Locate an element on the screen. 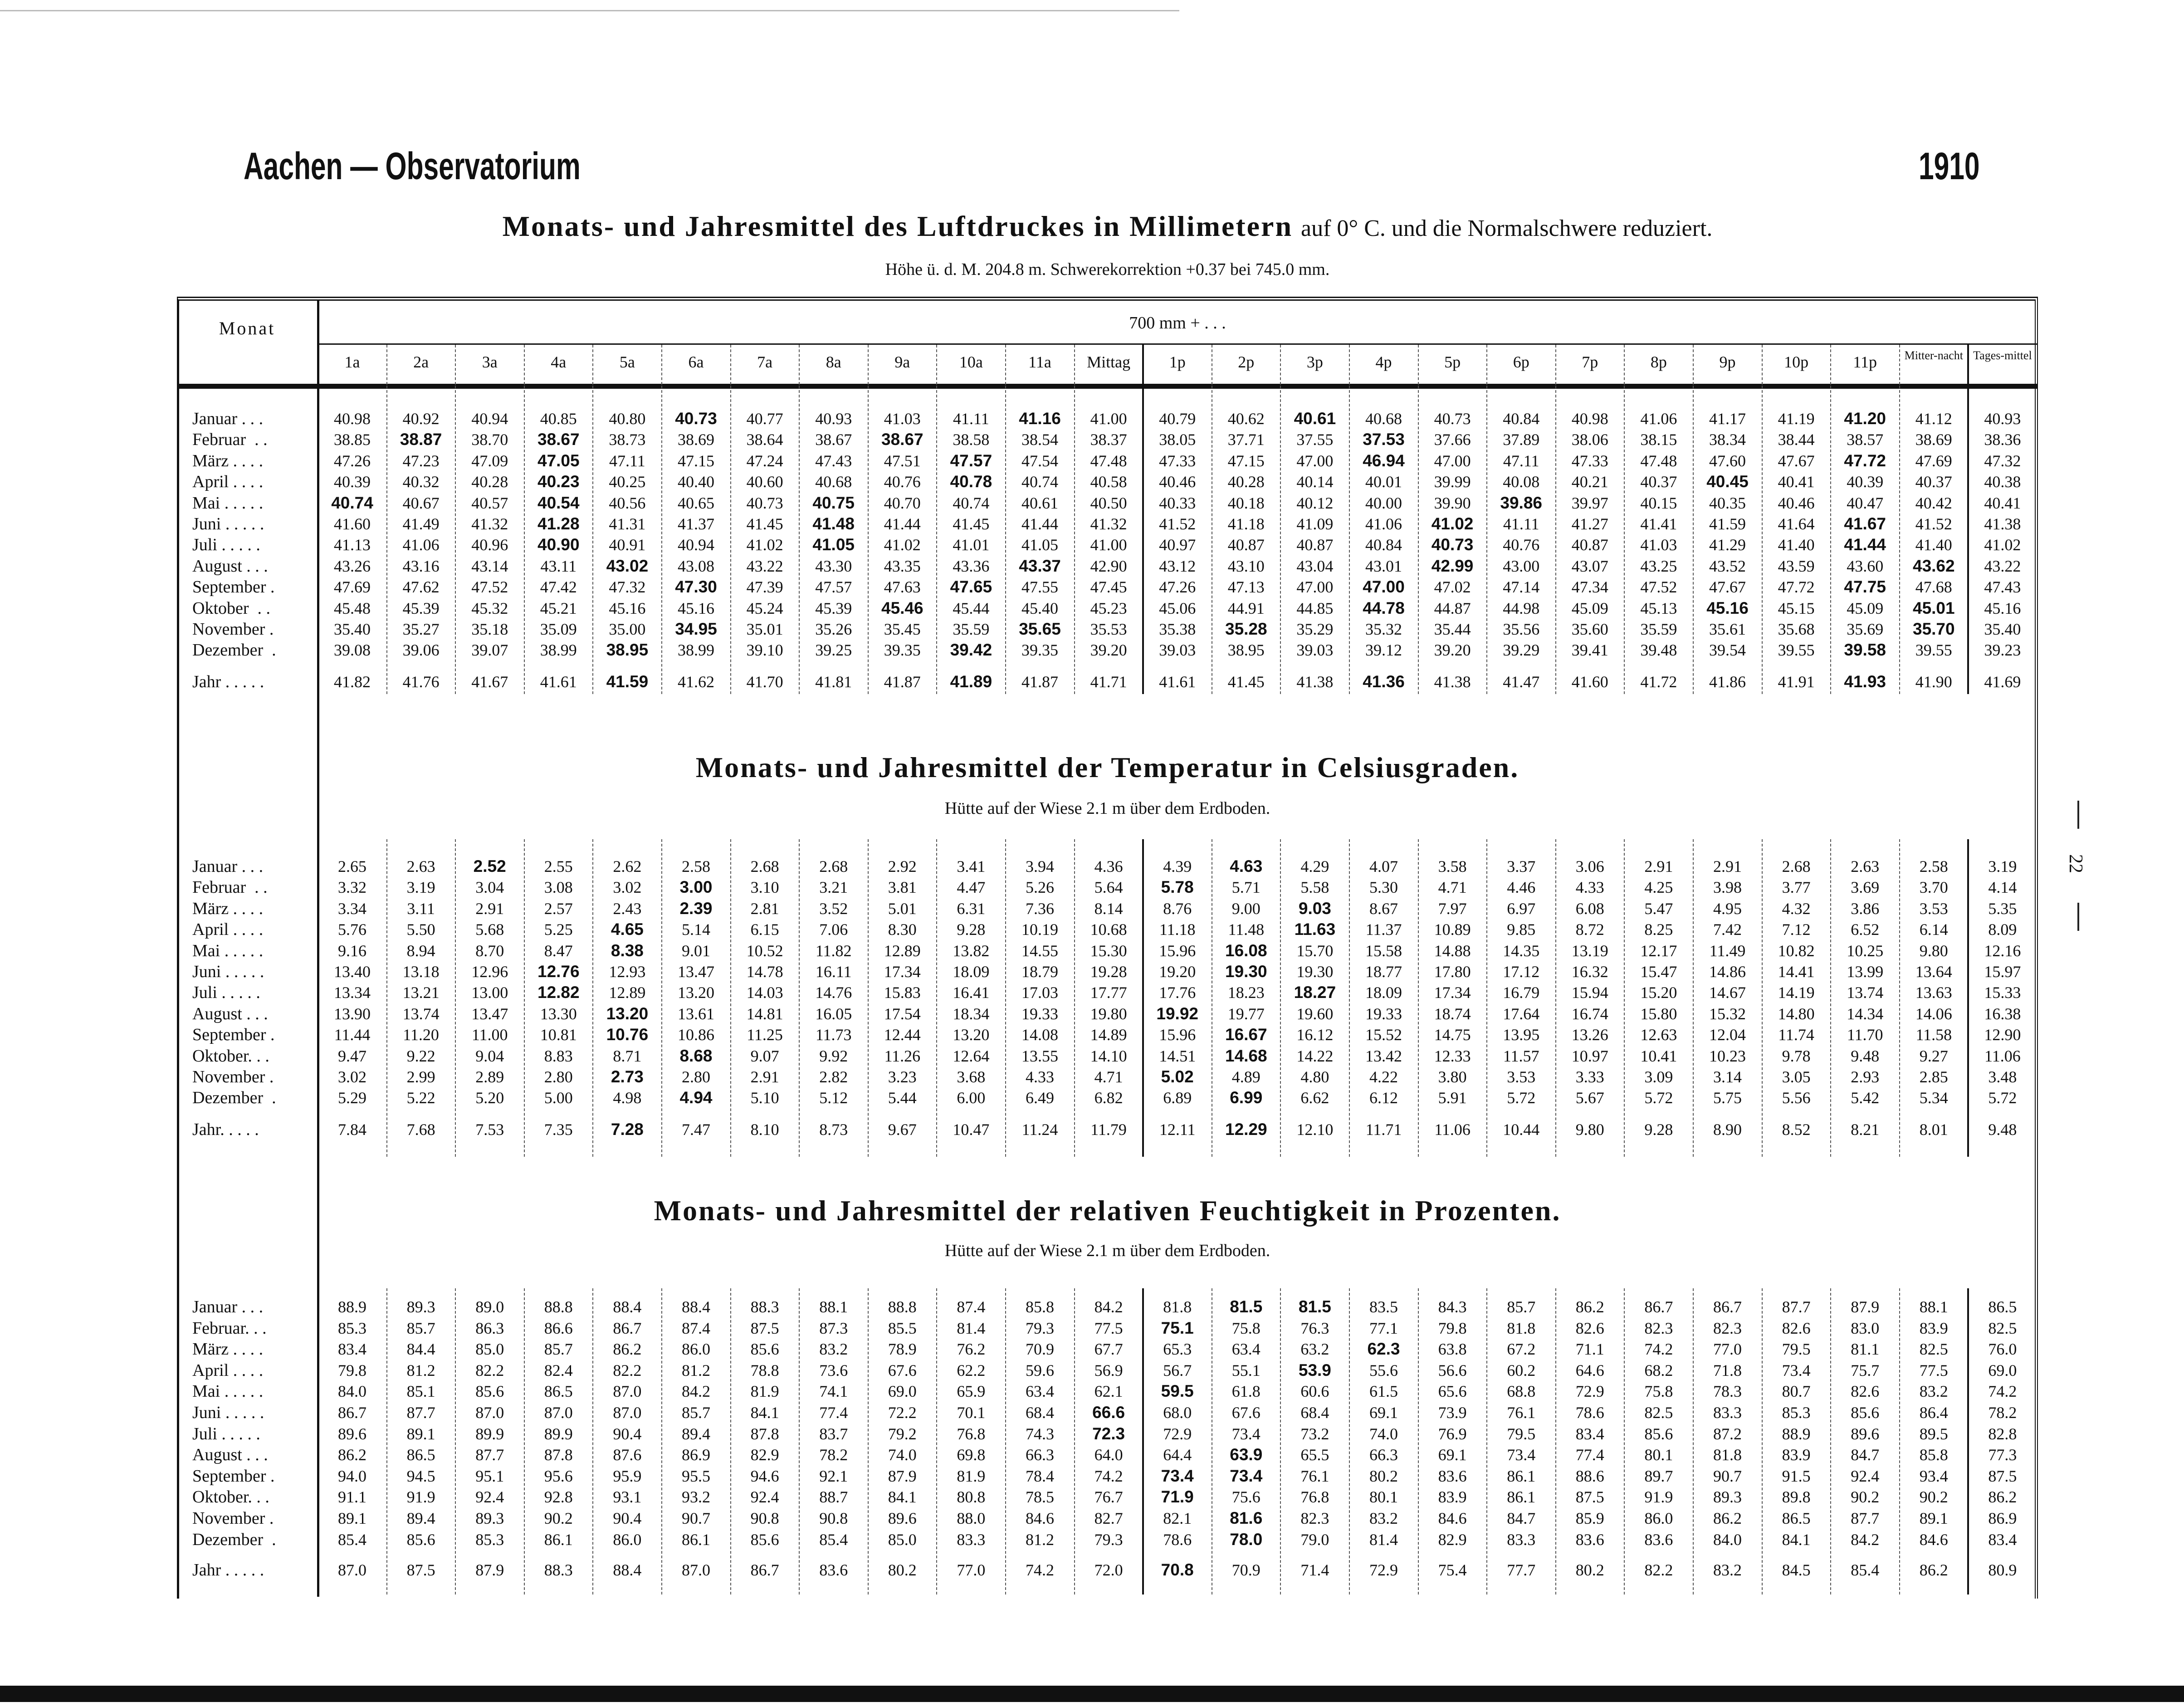 The image size is (2184, 1707). table-cell: 12.82 is located at coordinates (558, 993).